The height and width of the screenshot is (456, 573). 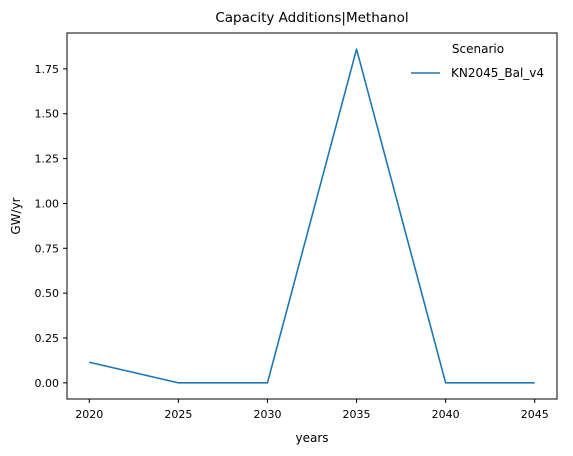 What do you see at coordinates (357, 414) in the screenshot?
I see `x-tick-label: 2035` at bounding box center [357, 414].